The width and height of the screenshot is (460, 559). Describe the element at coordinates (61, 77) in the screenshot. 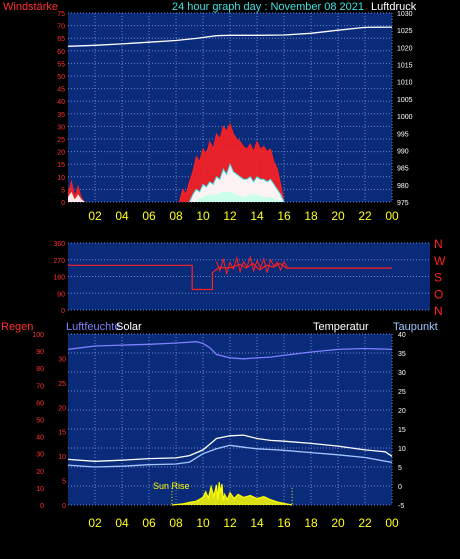

I see `wind-y-tick: 50` at that location.